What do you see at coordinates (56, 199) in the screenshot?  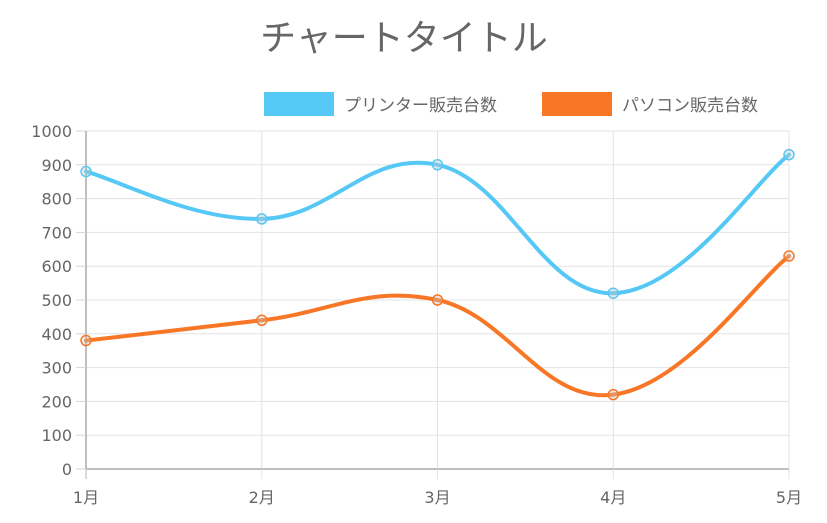 I see `y-tick-label: 800` at bounding box center [56, 199].